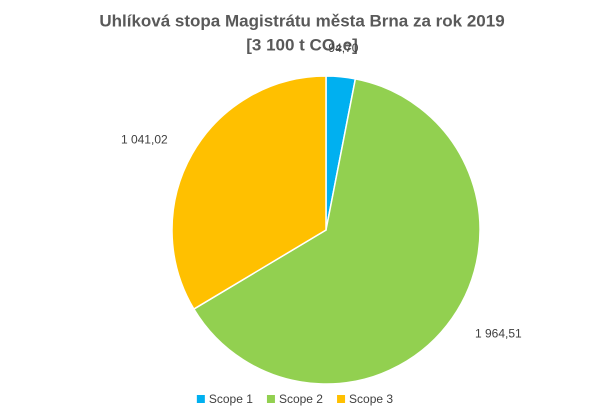 This screenshot has width=605, height=418. What do you see at coordinates (498, 334) in the screenshot?
I see `data-label: 1 964,51` at bounding box center [498, 334].